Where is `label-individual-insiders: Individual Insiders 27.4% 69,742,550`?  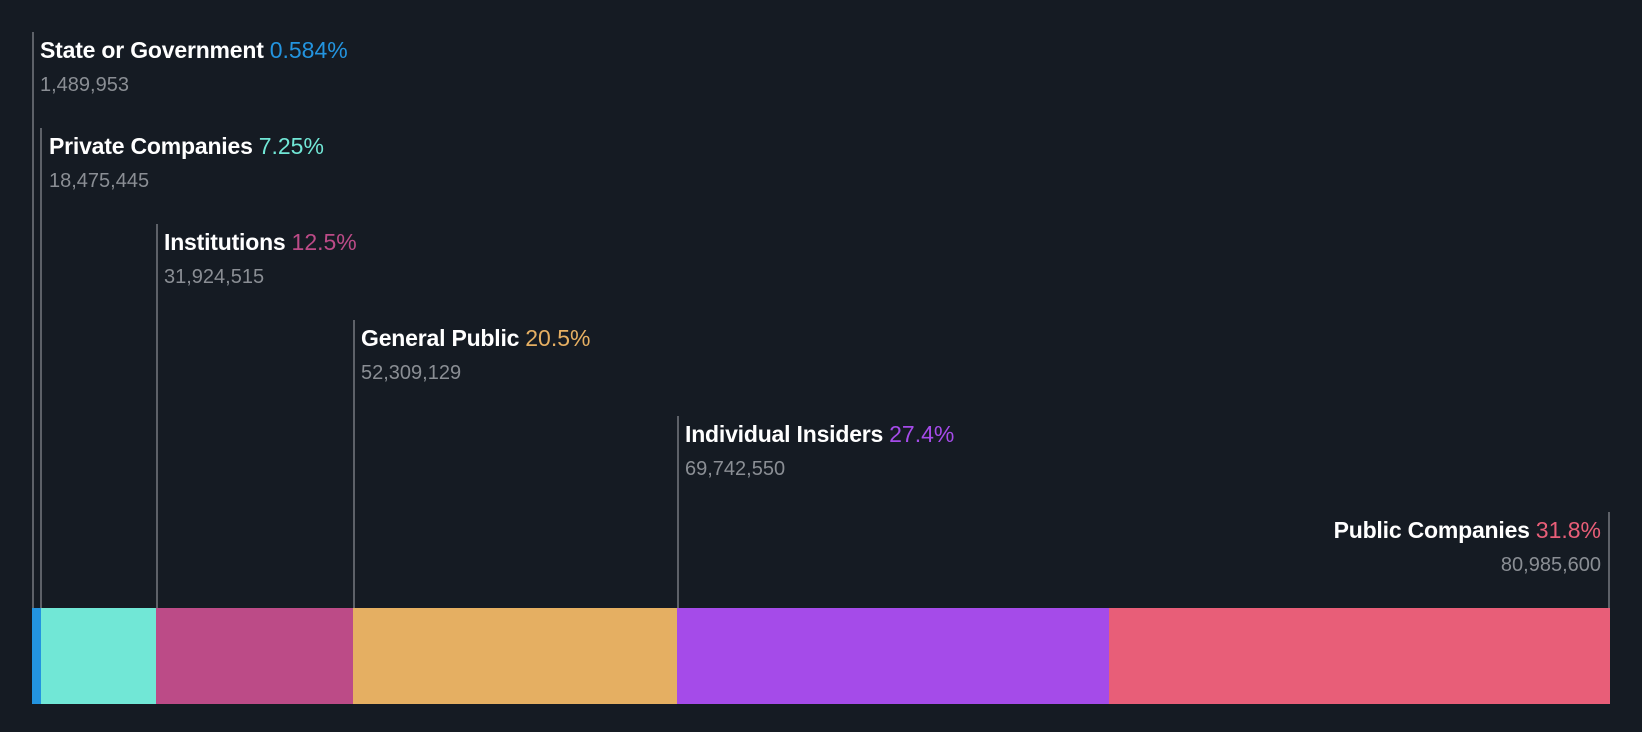
label-individual-insiders: Individual Insiders 27.4% 69,742,550 is located at coordinates (819, 450).